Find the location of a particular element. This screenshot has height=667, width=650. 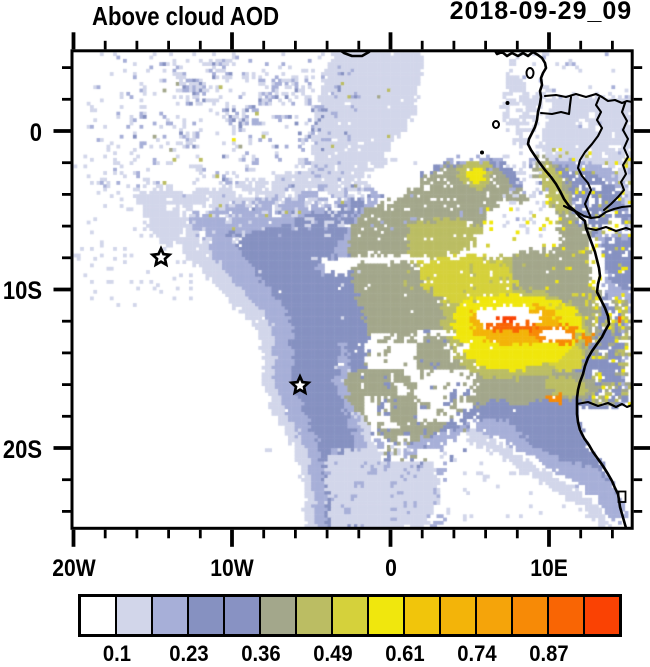

lagoon-box is located at coordinates (622, 496).